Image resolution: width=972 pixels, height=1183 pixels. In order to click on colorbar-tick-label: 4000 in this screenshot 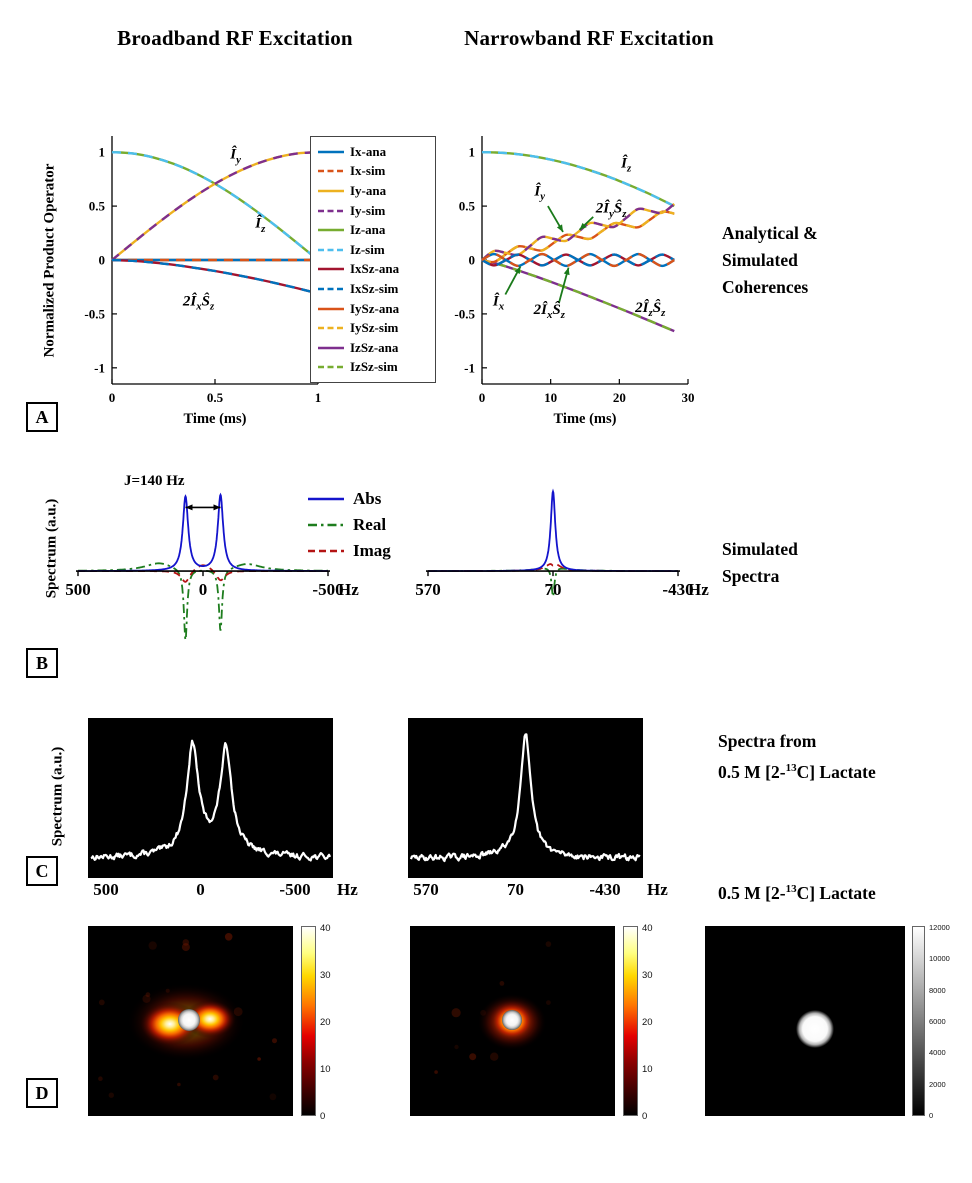, I will do `click(937, 1053)`.